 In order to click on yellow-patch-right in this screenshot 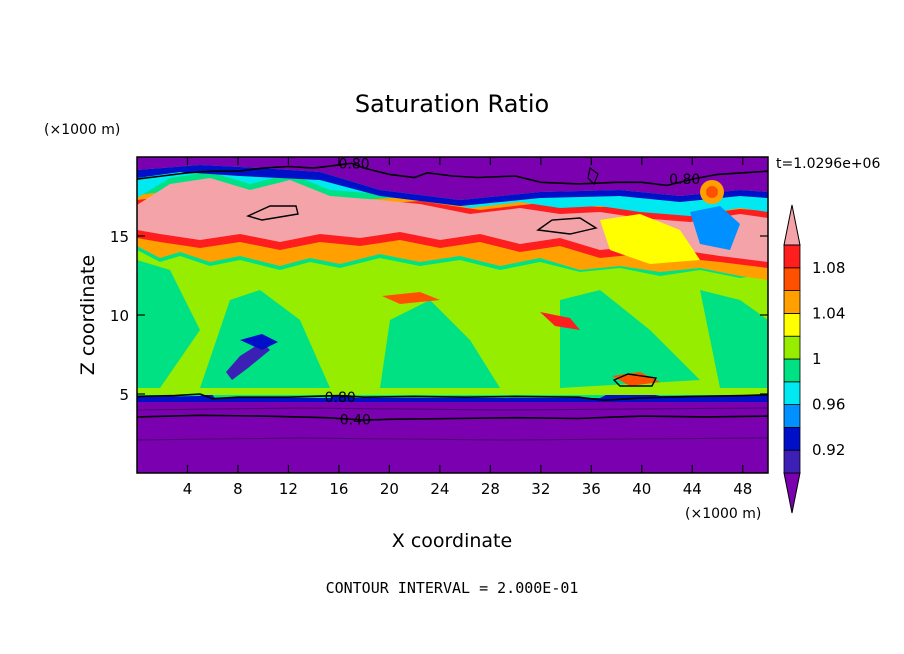, I will do `click(650, 239)`.